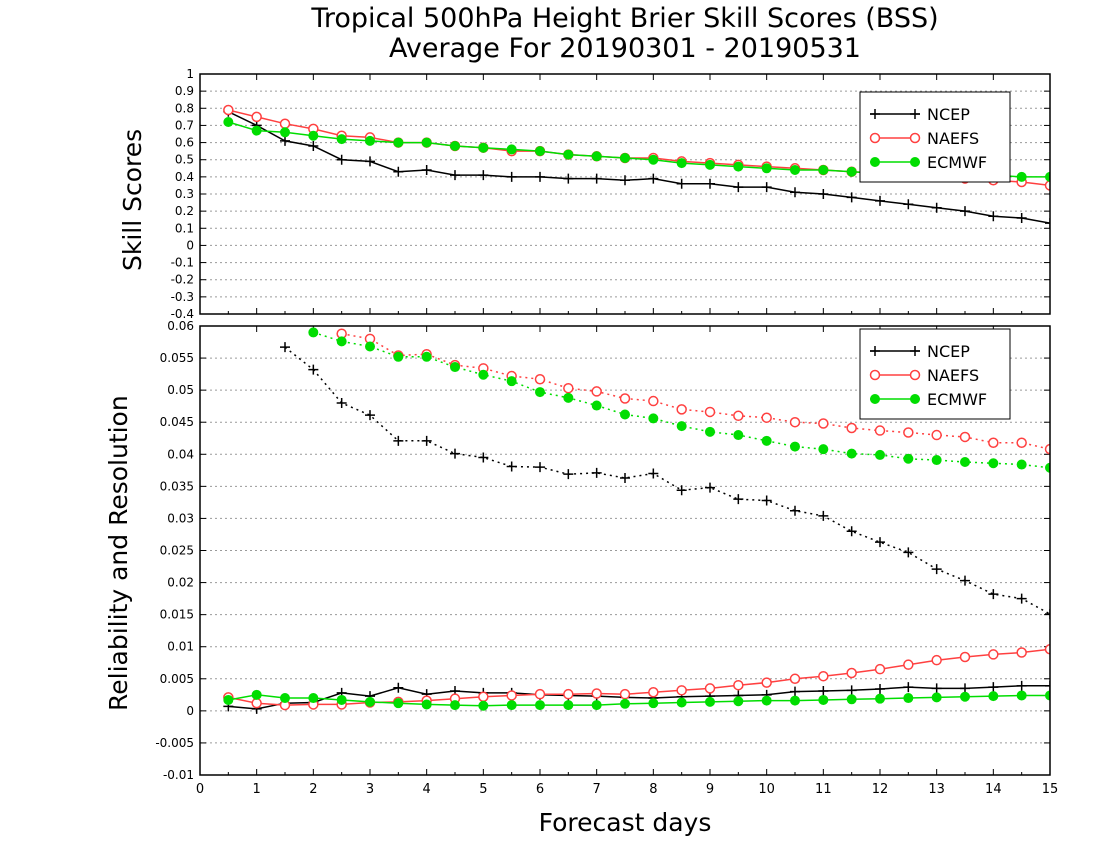 This screenshot has width=1100, height=850. Describe the element at coordinates (177, 358) in the screenshot. I see `y-tick-label: 0.055` at that location.